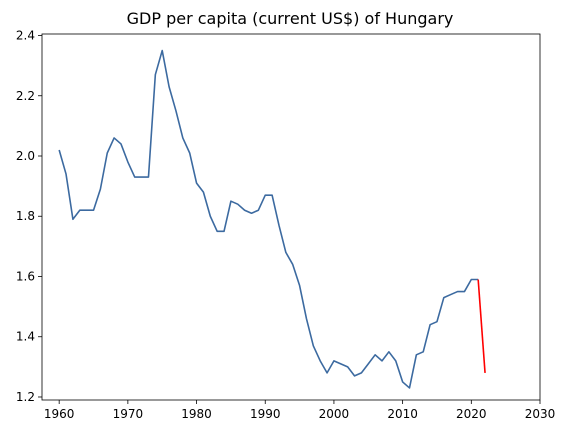 This screenshot has height=435, width=565. I want to click on y-tick-label: 2.4, so click(25, 36).